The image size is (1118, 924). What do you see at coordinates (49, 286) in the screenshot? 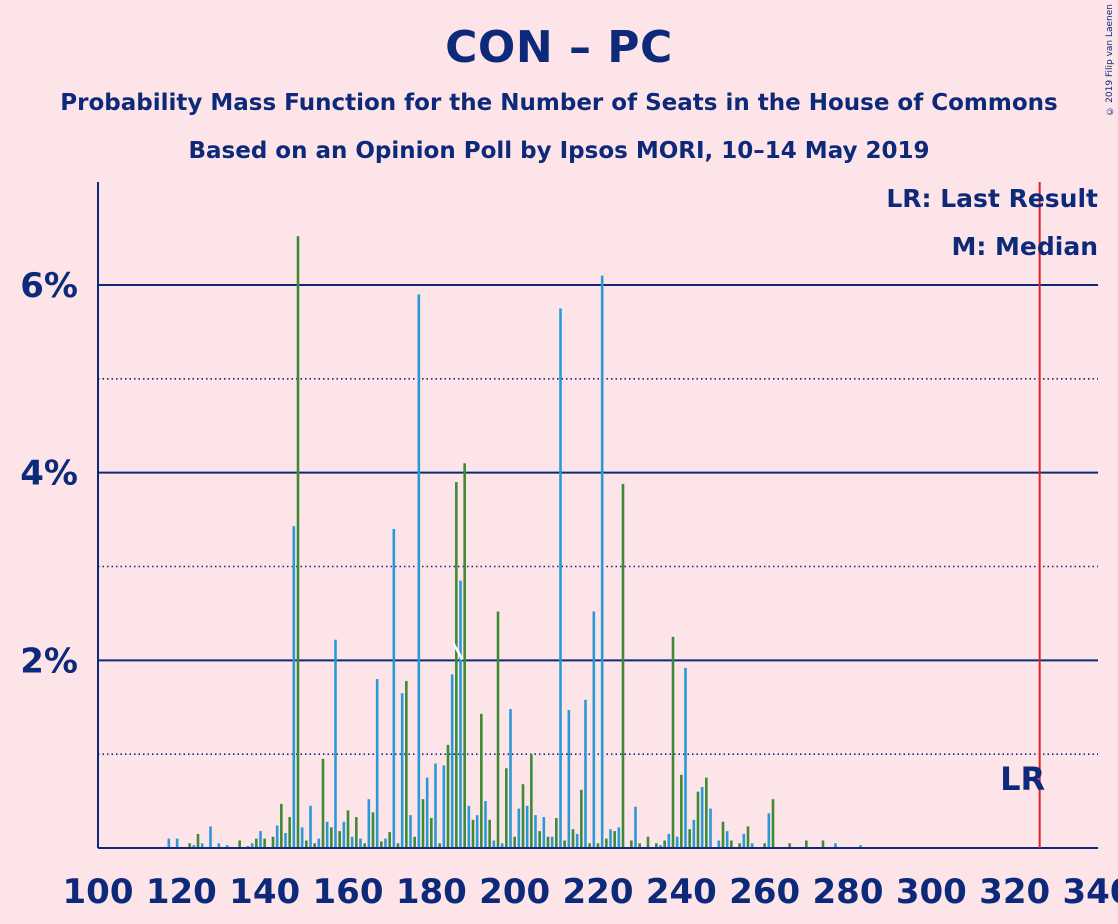
I see `y-tick-label: 6%` at bounding box center [49, 286].